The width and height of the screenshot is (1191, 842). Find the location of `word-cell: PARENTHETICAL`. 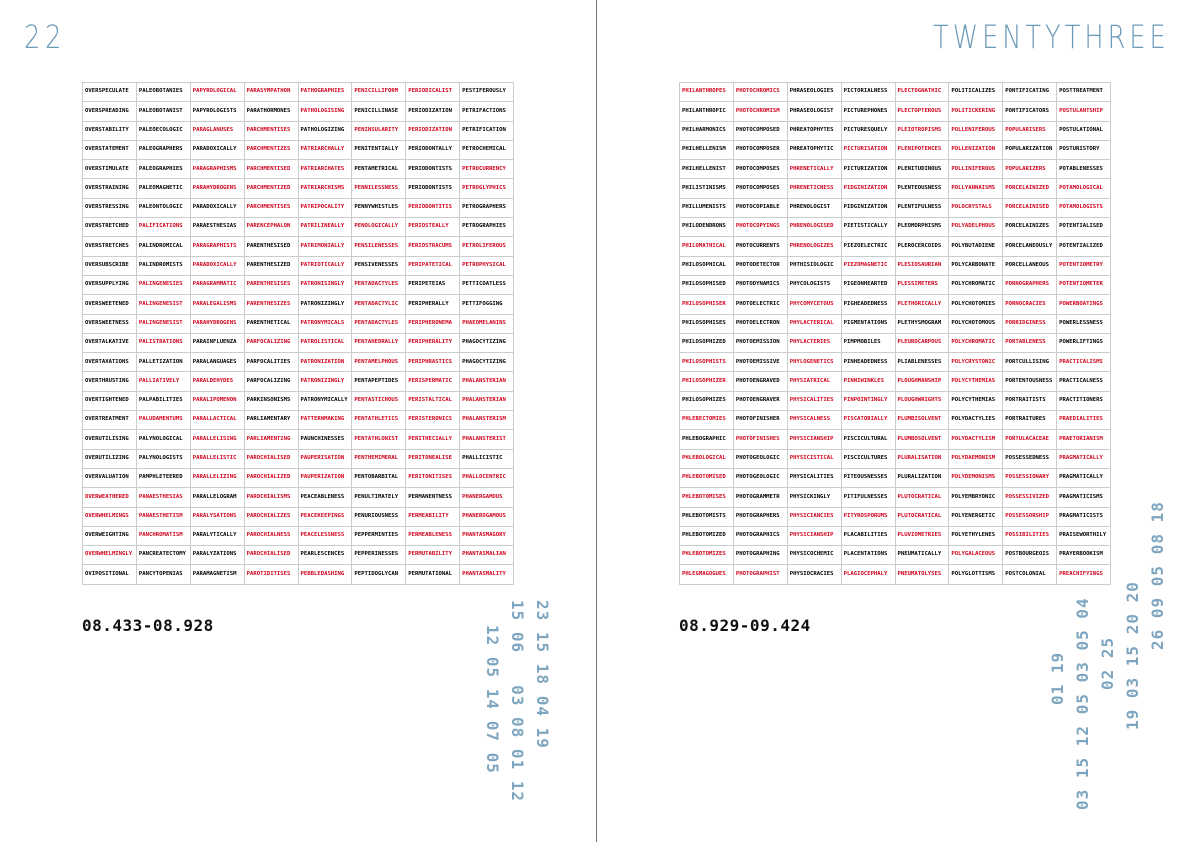

word-cell: PARENTHETICAL is located at coordinates (271, 323).